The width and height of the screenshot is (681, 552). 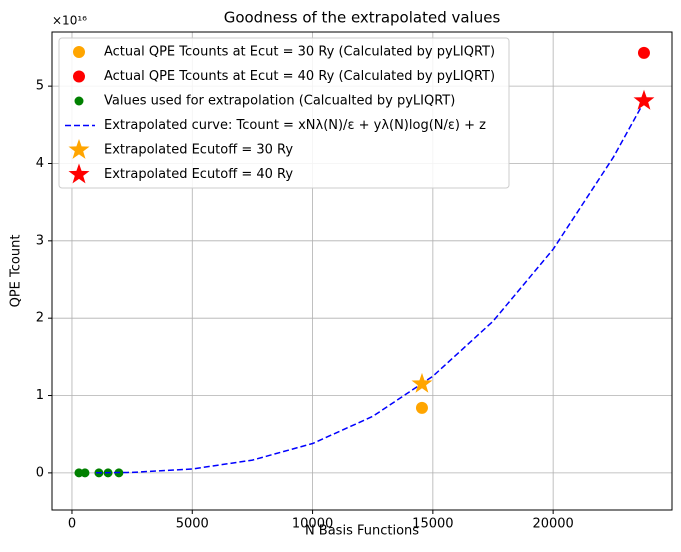 What do you see at coordinates (192, 524) in the screenshot?
I see `x-tick-label: 5000` at bounding box center [192, 524].